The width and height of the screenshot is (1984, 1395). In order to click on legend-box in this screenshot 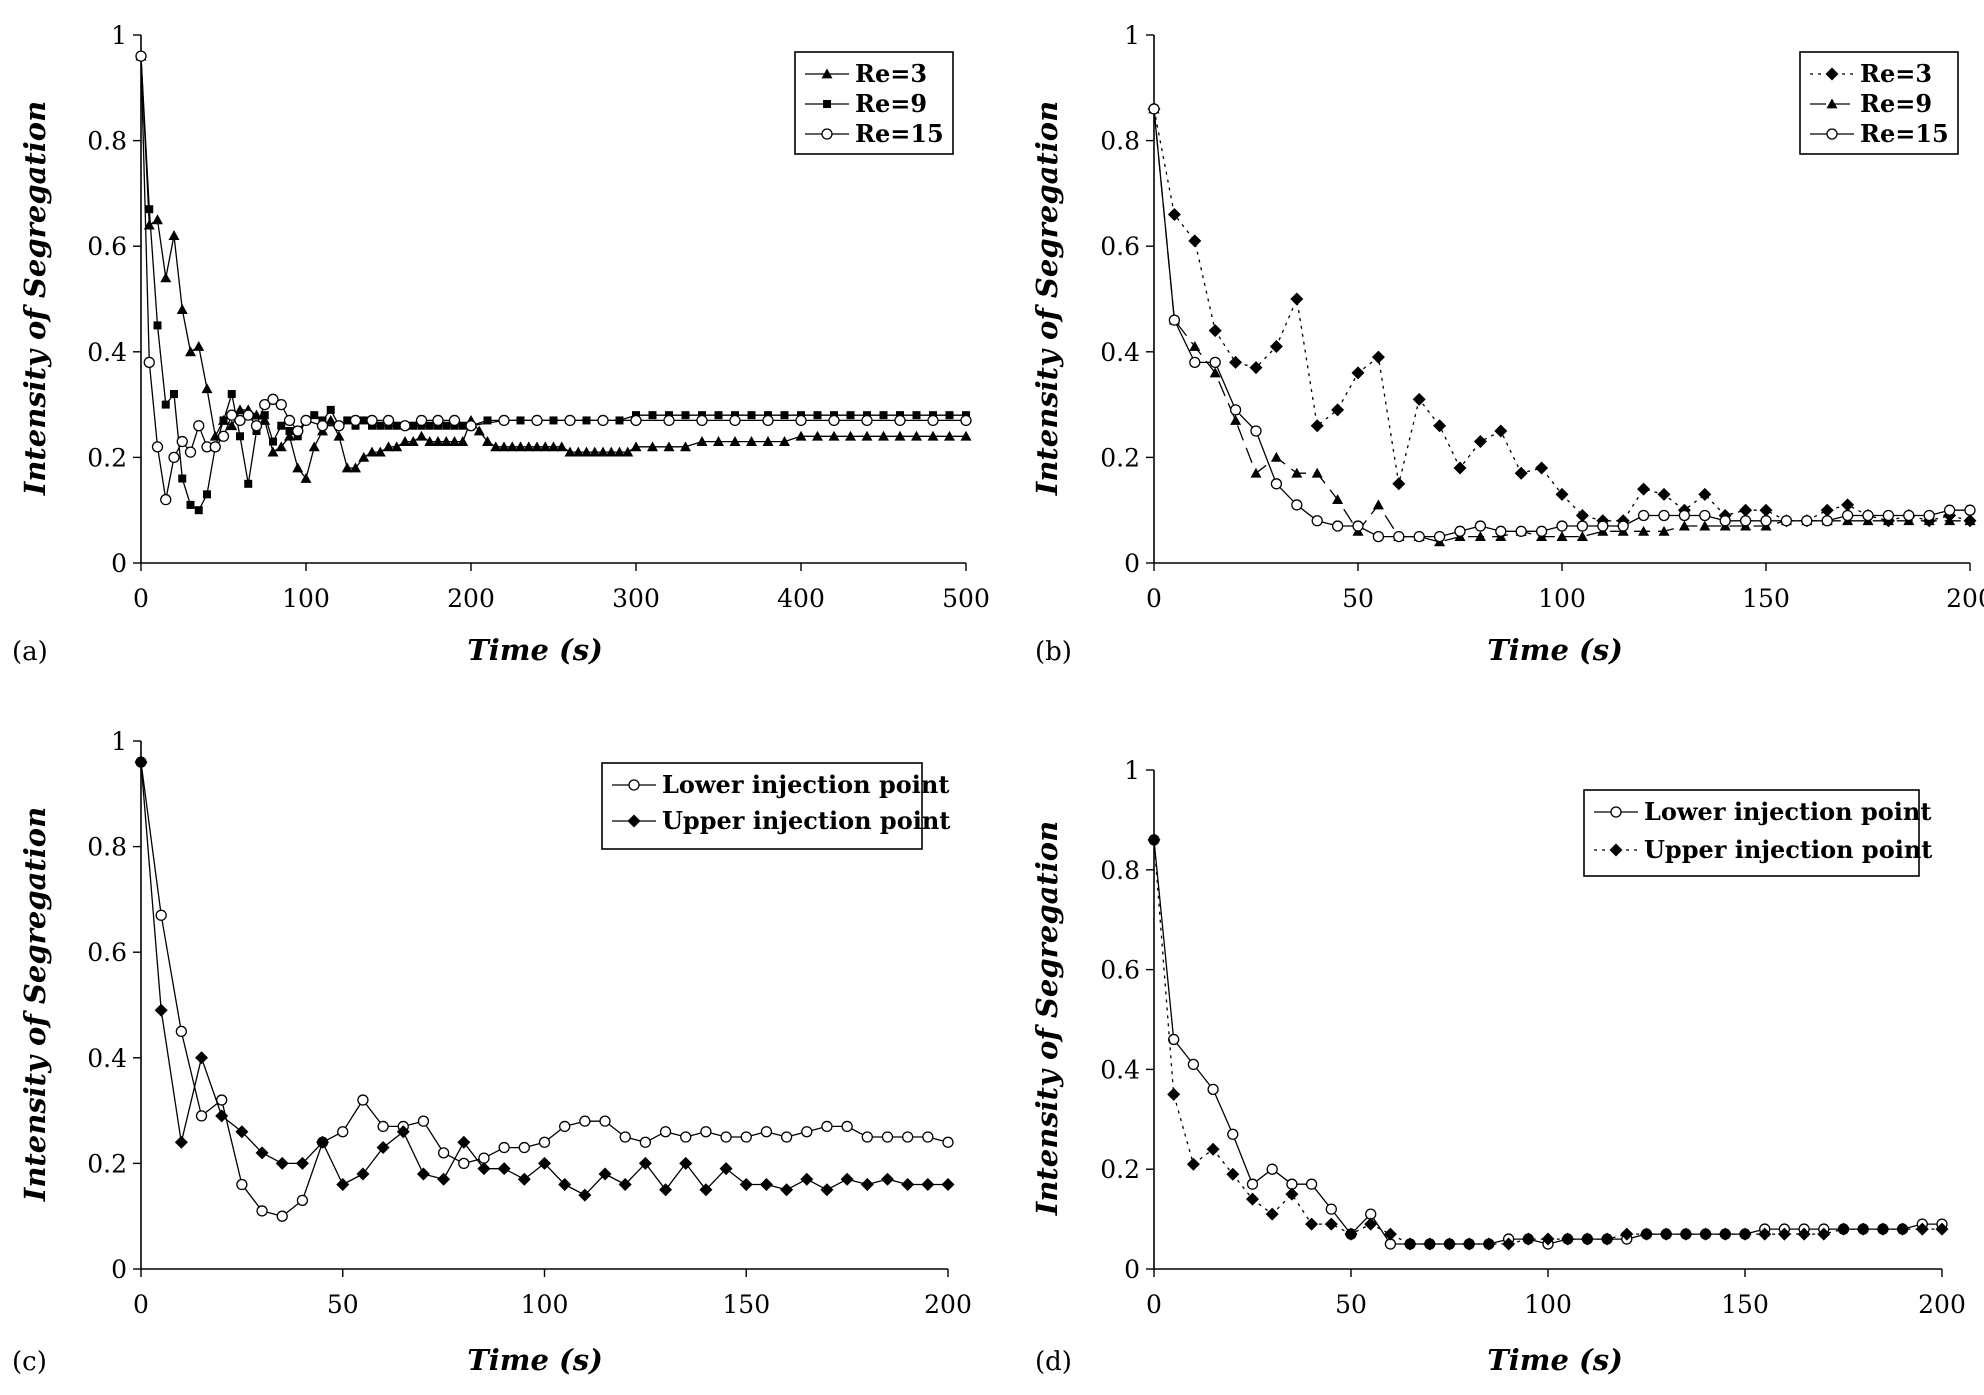, I will do `click(1751, 833)`.